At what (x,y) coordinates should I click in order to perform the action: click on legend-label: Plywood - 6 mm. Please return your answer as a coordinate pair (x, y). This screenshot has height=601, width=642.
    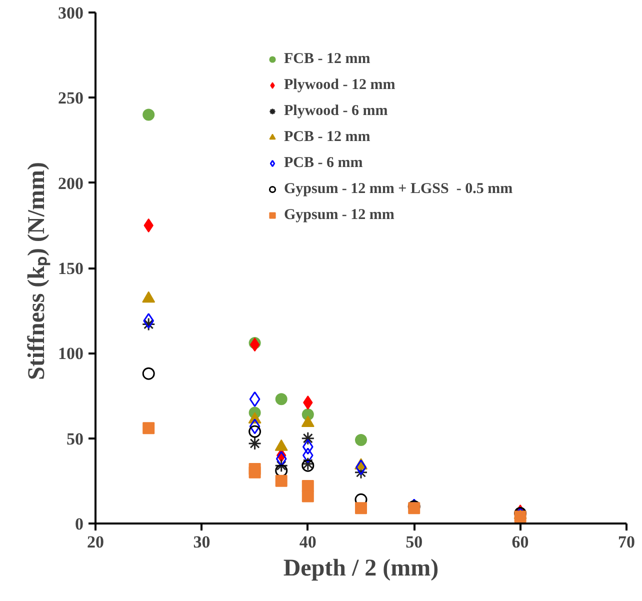
    Looking at the image, I should click on (336, 111).